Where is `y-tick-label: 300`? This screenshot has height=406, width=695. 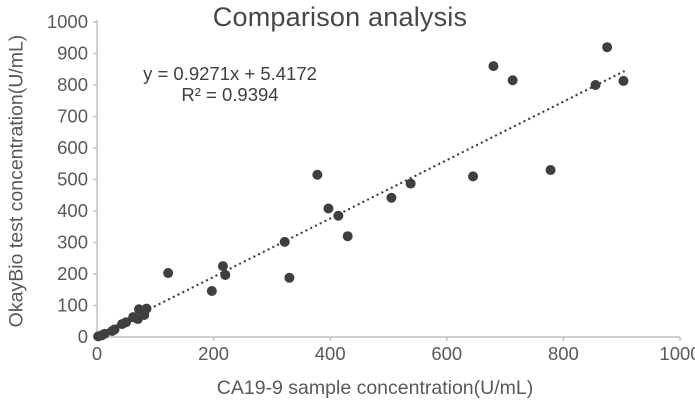 y-tick-label: 300 is located at coordinates (72, 242).